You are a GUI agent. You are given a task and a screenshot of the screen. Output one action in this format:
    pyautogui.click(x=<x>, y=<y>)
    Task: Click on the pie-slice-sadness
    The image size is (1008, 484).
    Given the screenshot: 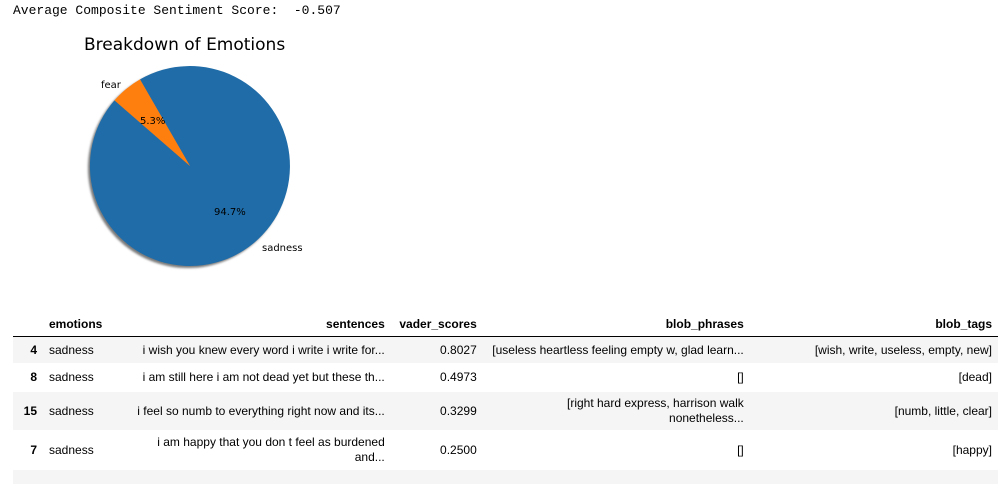 What is the action you would take?
    pyautogui.click(x=189, y=166)
    